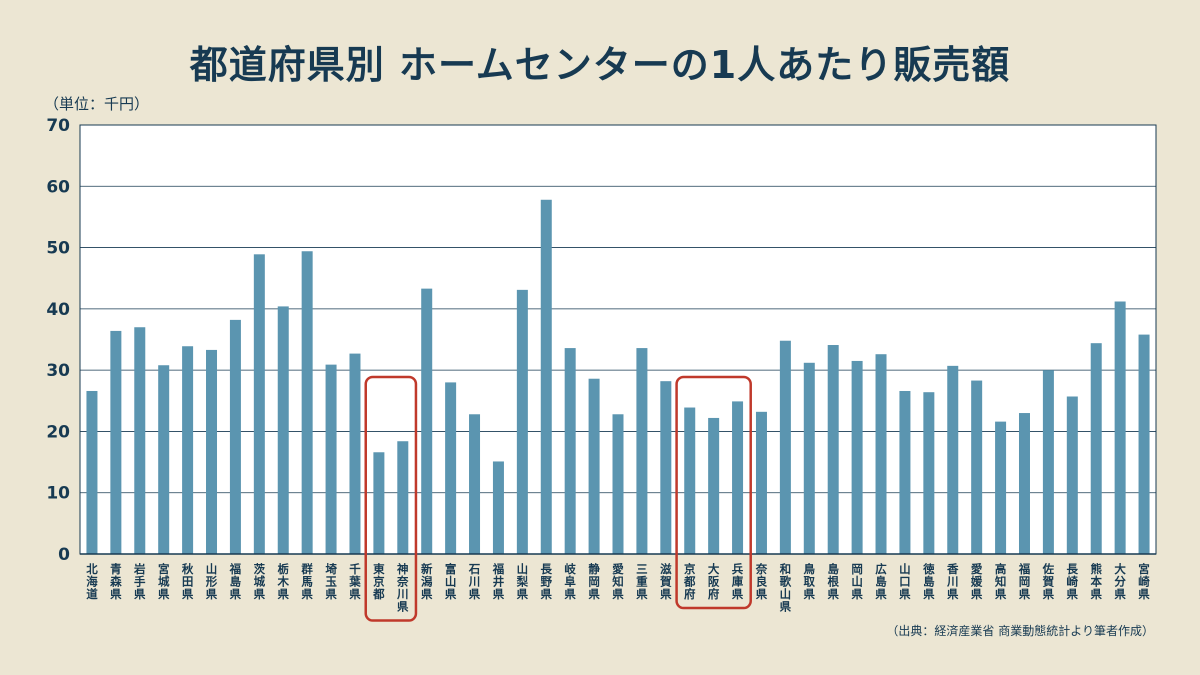  What do you see at coordinates (306, 581) in the screenshot?
I see `x-tick-label: 群馬県` at bounding box center [306, 581].